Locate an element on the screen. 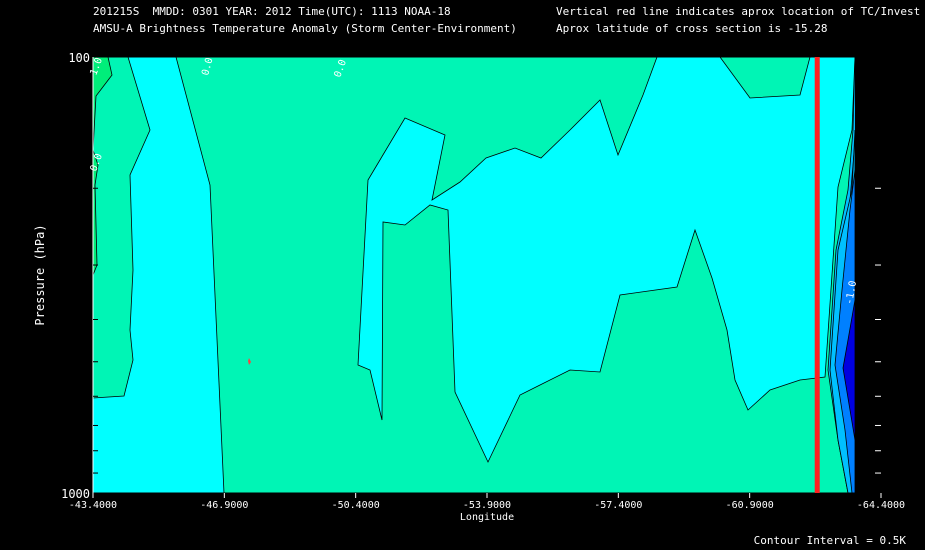 This screenshot has width=925, height=550. small-feature-mark is located at coordinates (249, 361).